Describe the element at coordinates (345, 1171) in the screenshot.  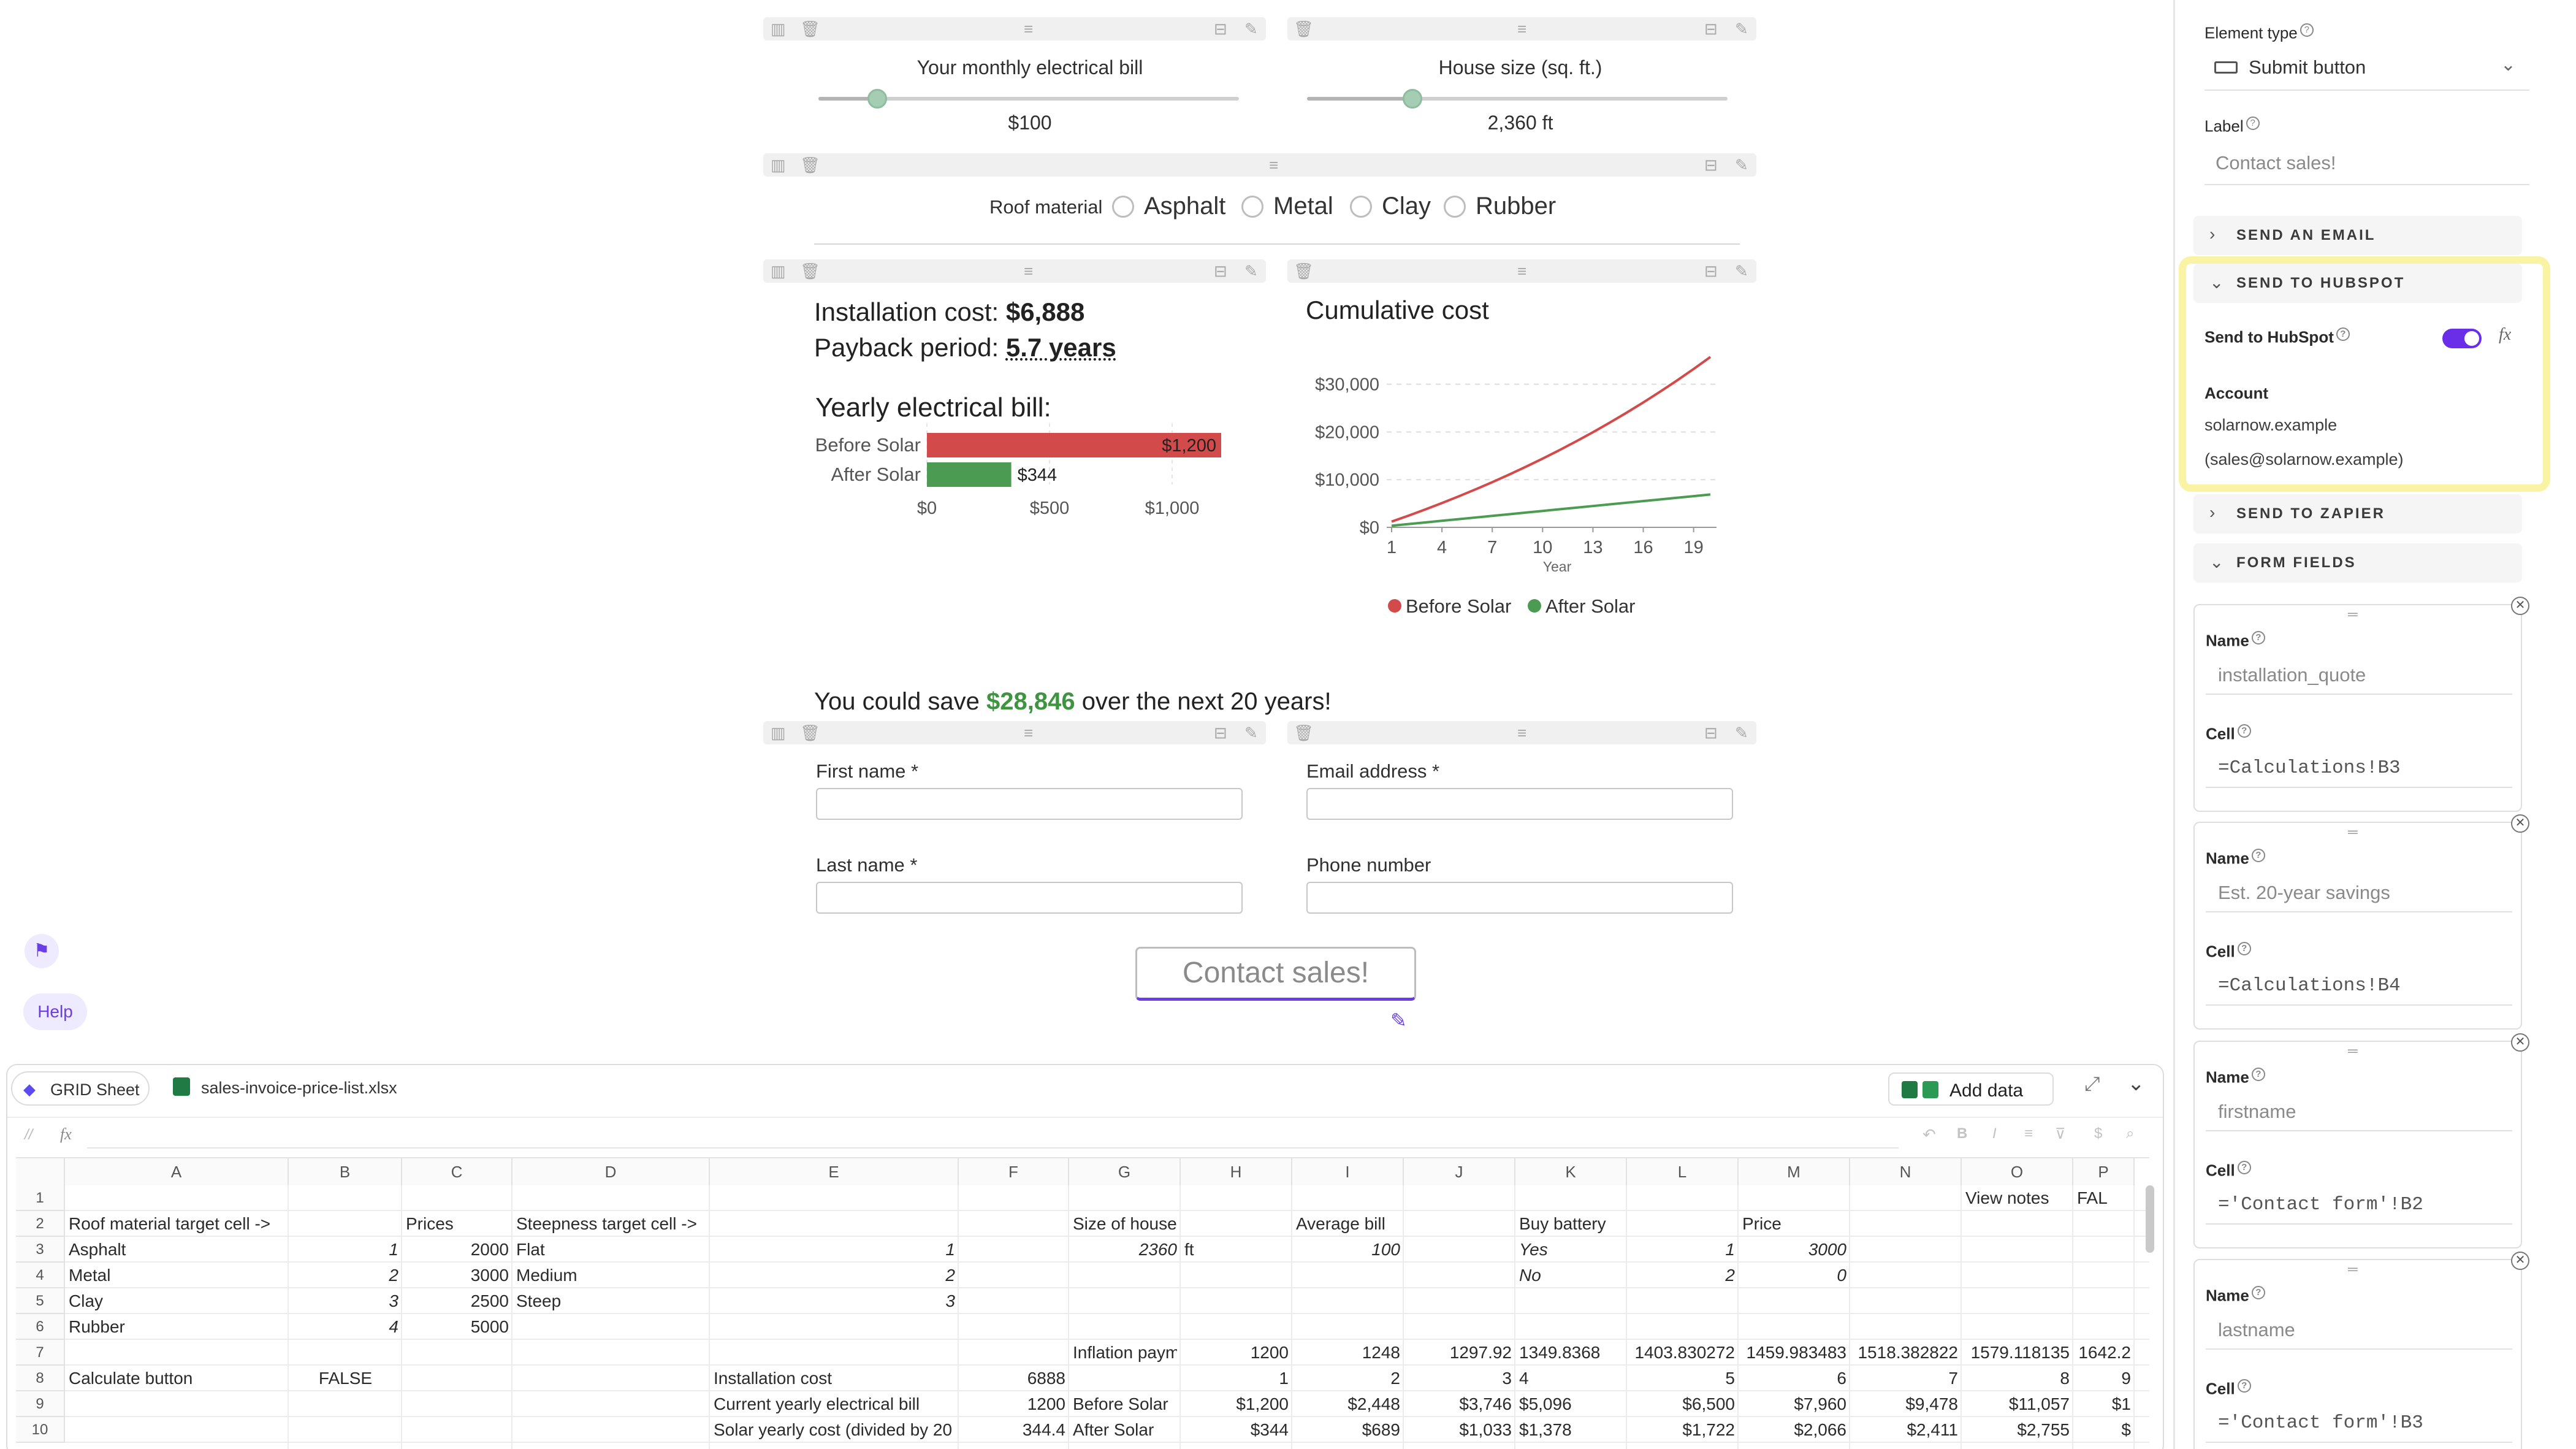
I see `column-header: B` at that location.